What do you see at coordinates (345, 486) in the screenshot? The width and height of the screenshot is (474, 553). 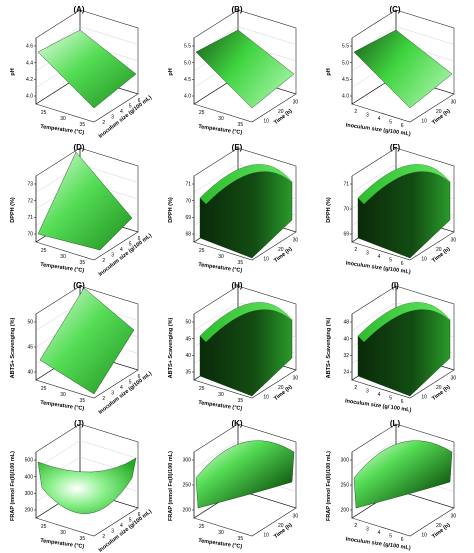 I see `z-tick-label: 250` at bounding box center [345, 486].